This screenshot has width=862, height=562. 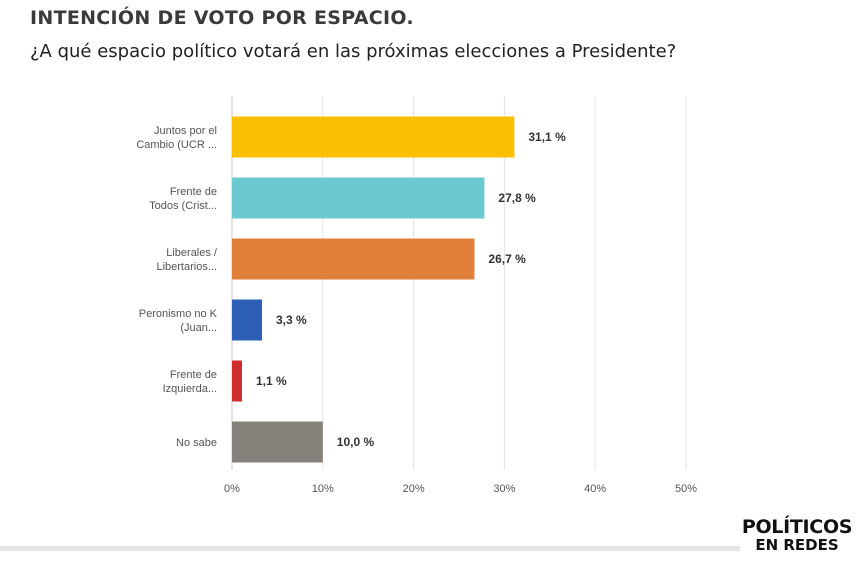 What do you see at coordinates (797, 545) in the screenshot?
I see `logo-text-bottom: EN REDES` at bounding box center [797, 545].